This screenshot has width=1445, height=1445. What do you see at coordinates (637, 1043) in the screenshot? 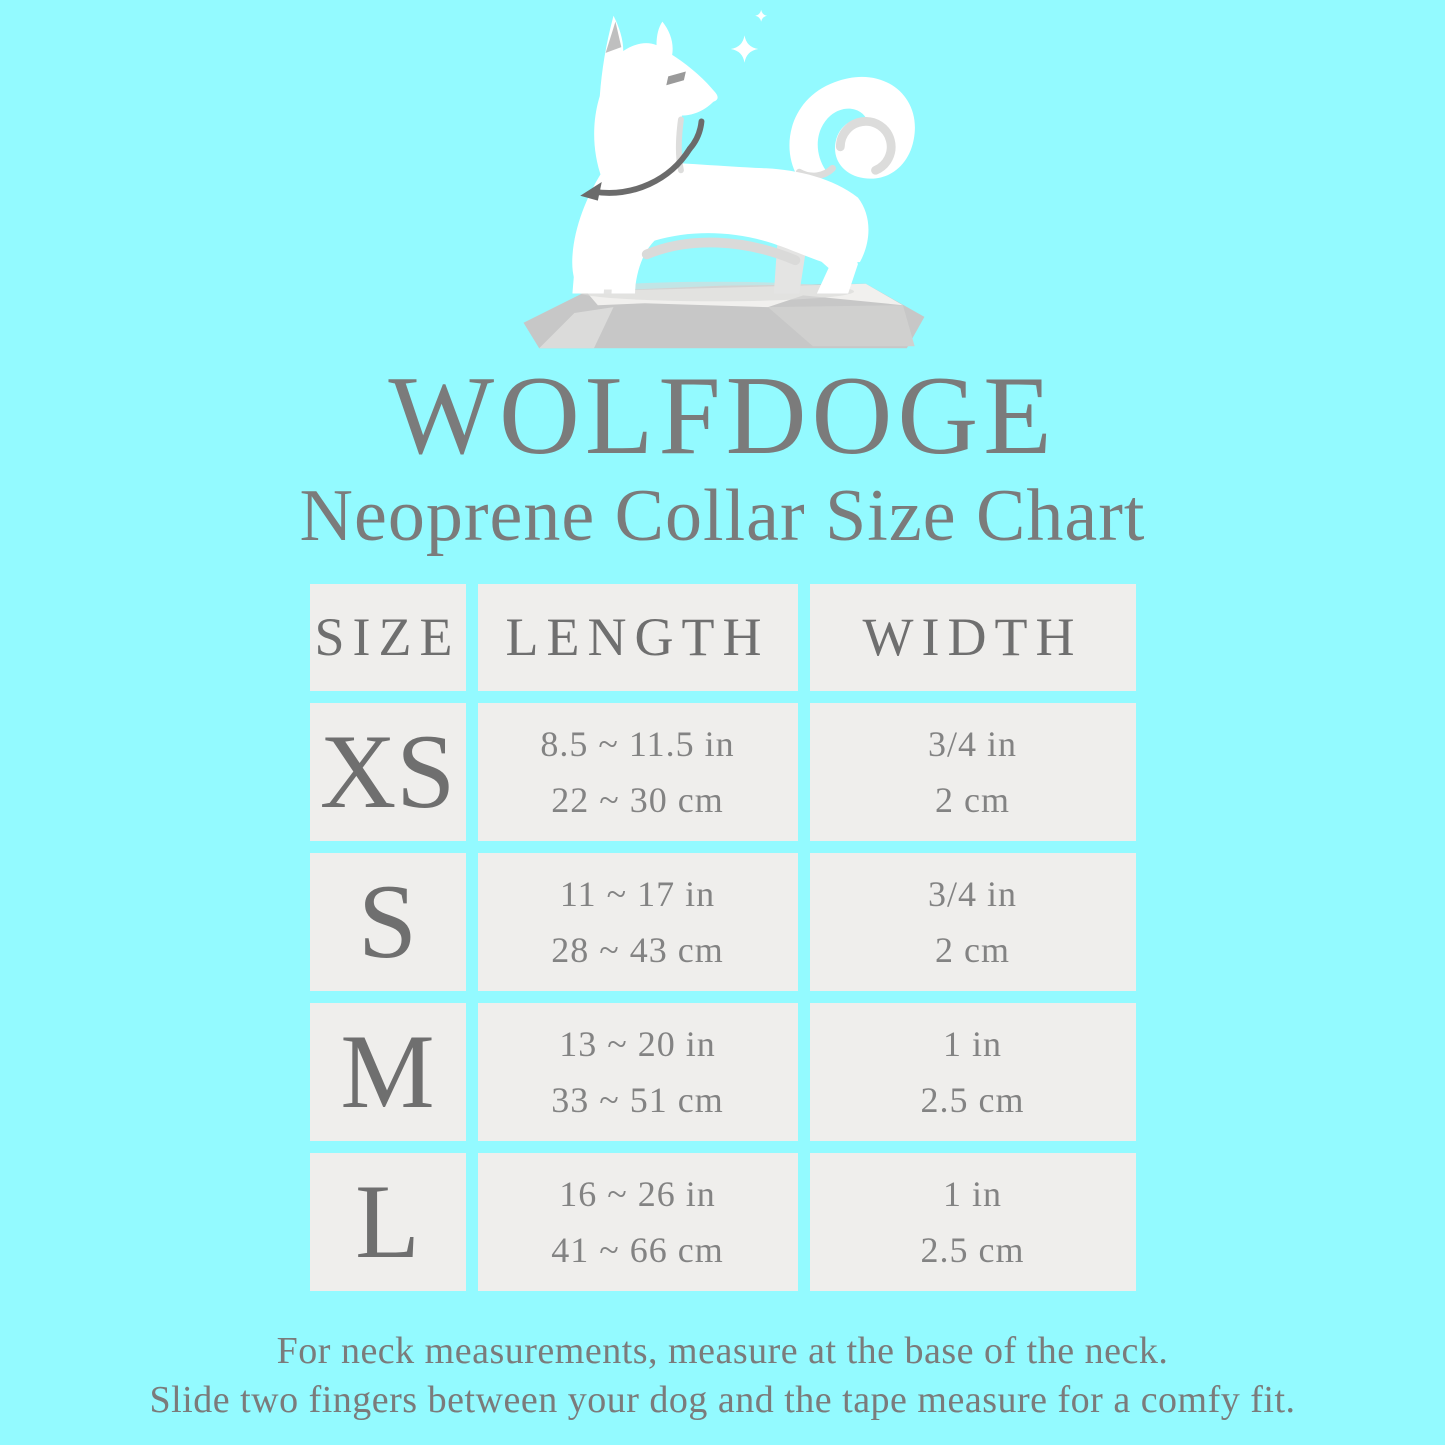
I see `length-inches: 13 ~ 20 in` at bounding box center [637, 1043].